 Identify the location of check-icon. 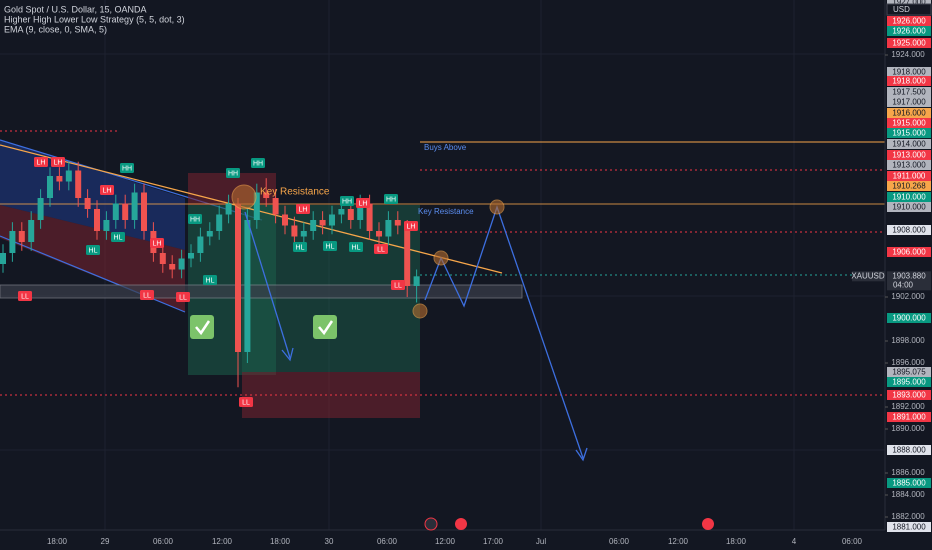
(325, 327).